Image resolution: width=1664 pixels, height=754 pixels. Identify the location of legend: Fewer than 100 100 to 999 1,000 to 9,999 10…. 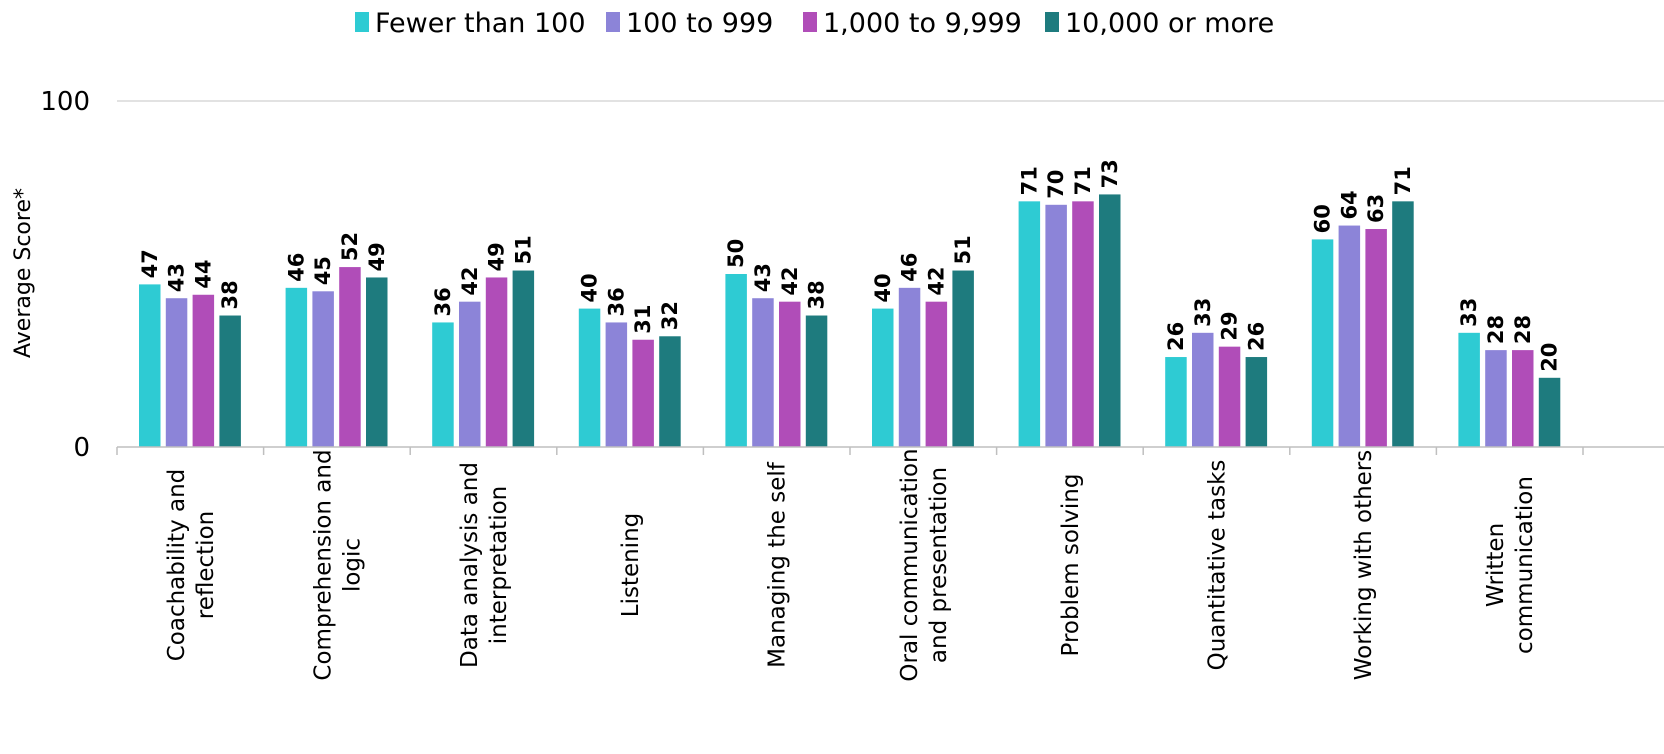
(814, 23).